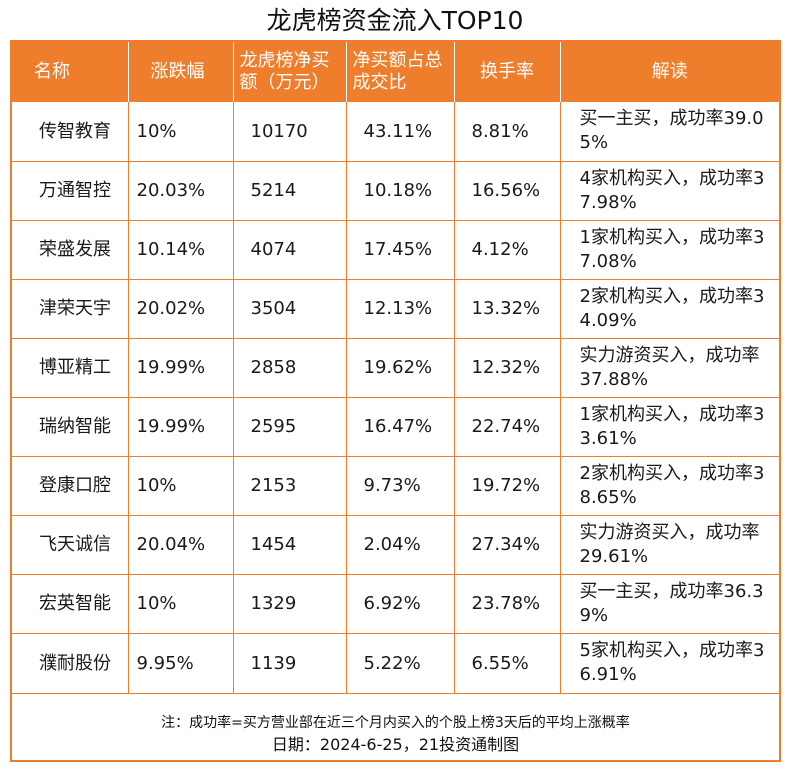 The width and height of the screenshot is (790, 770). I want to click on cell-turnover: 12.32%, so click(506, 368).